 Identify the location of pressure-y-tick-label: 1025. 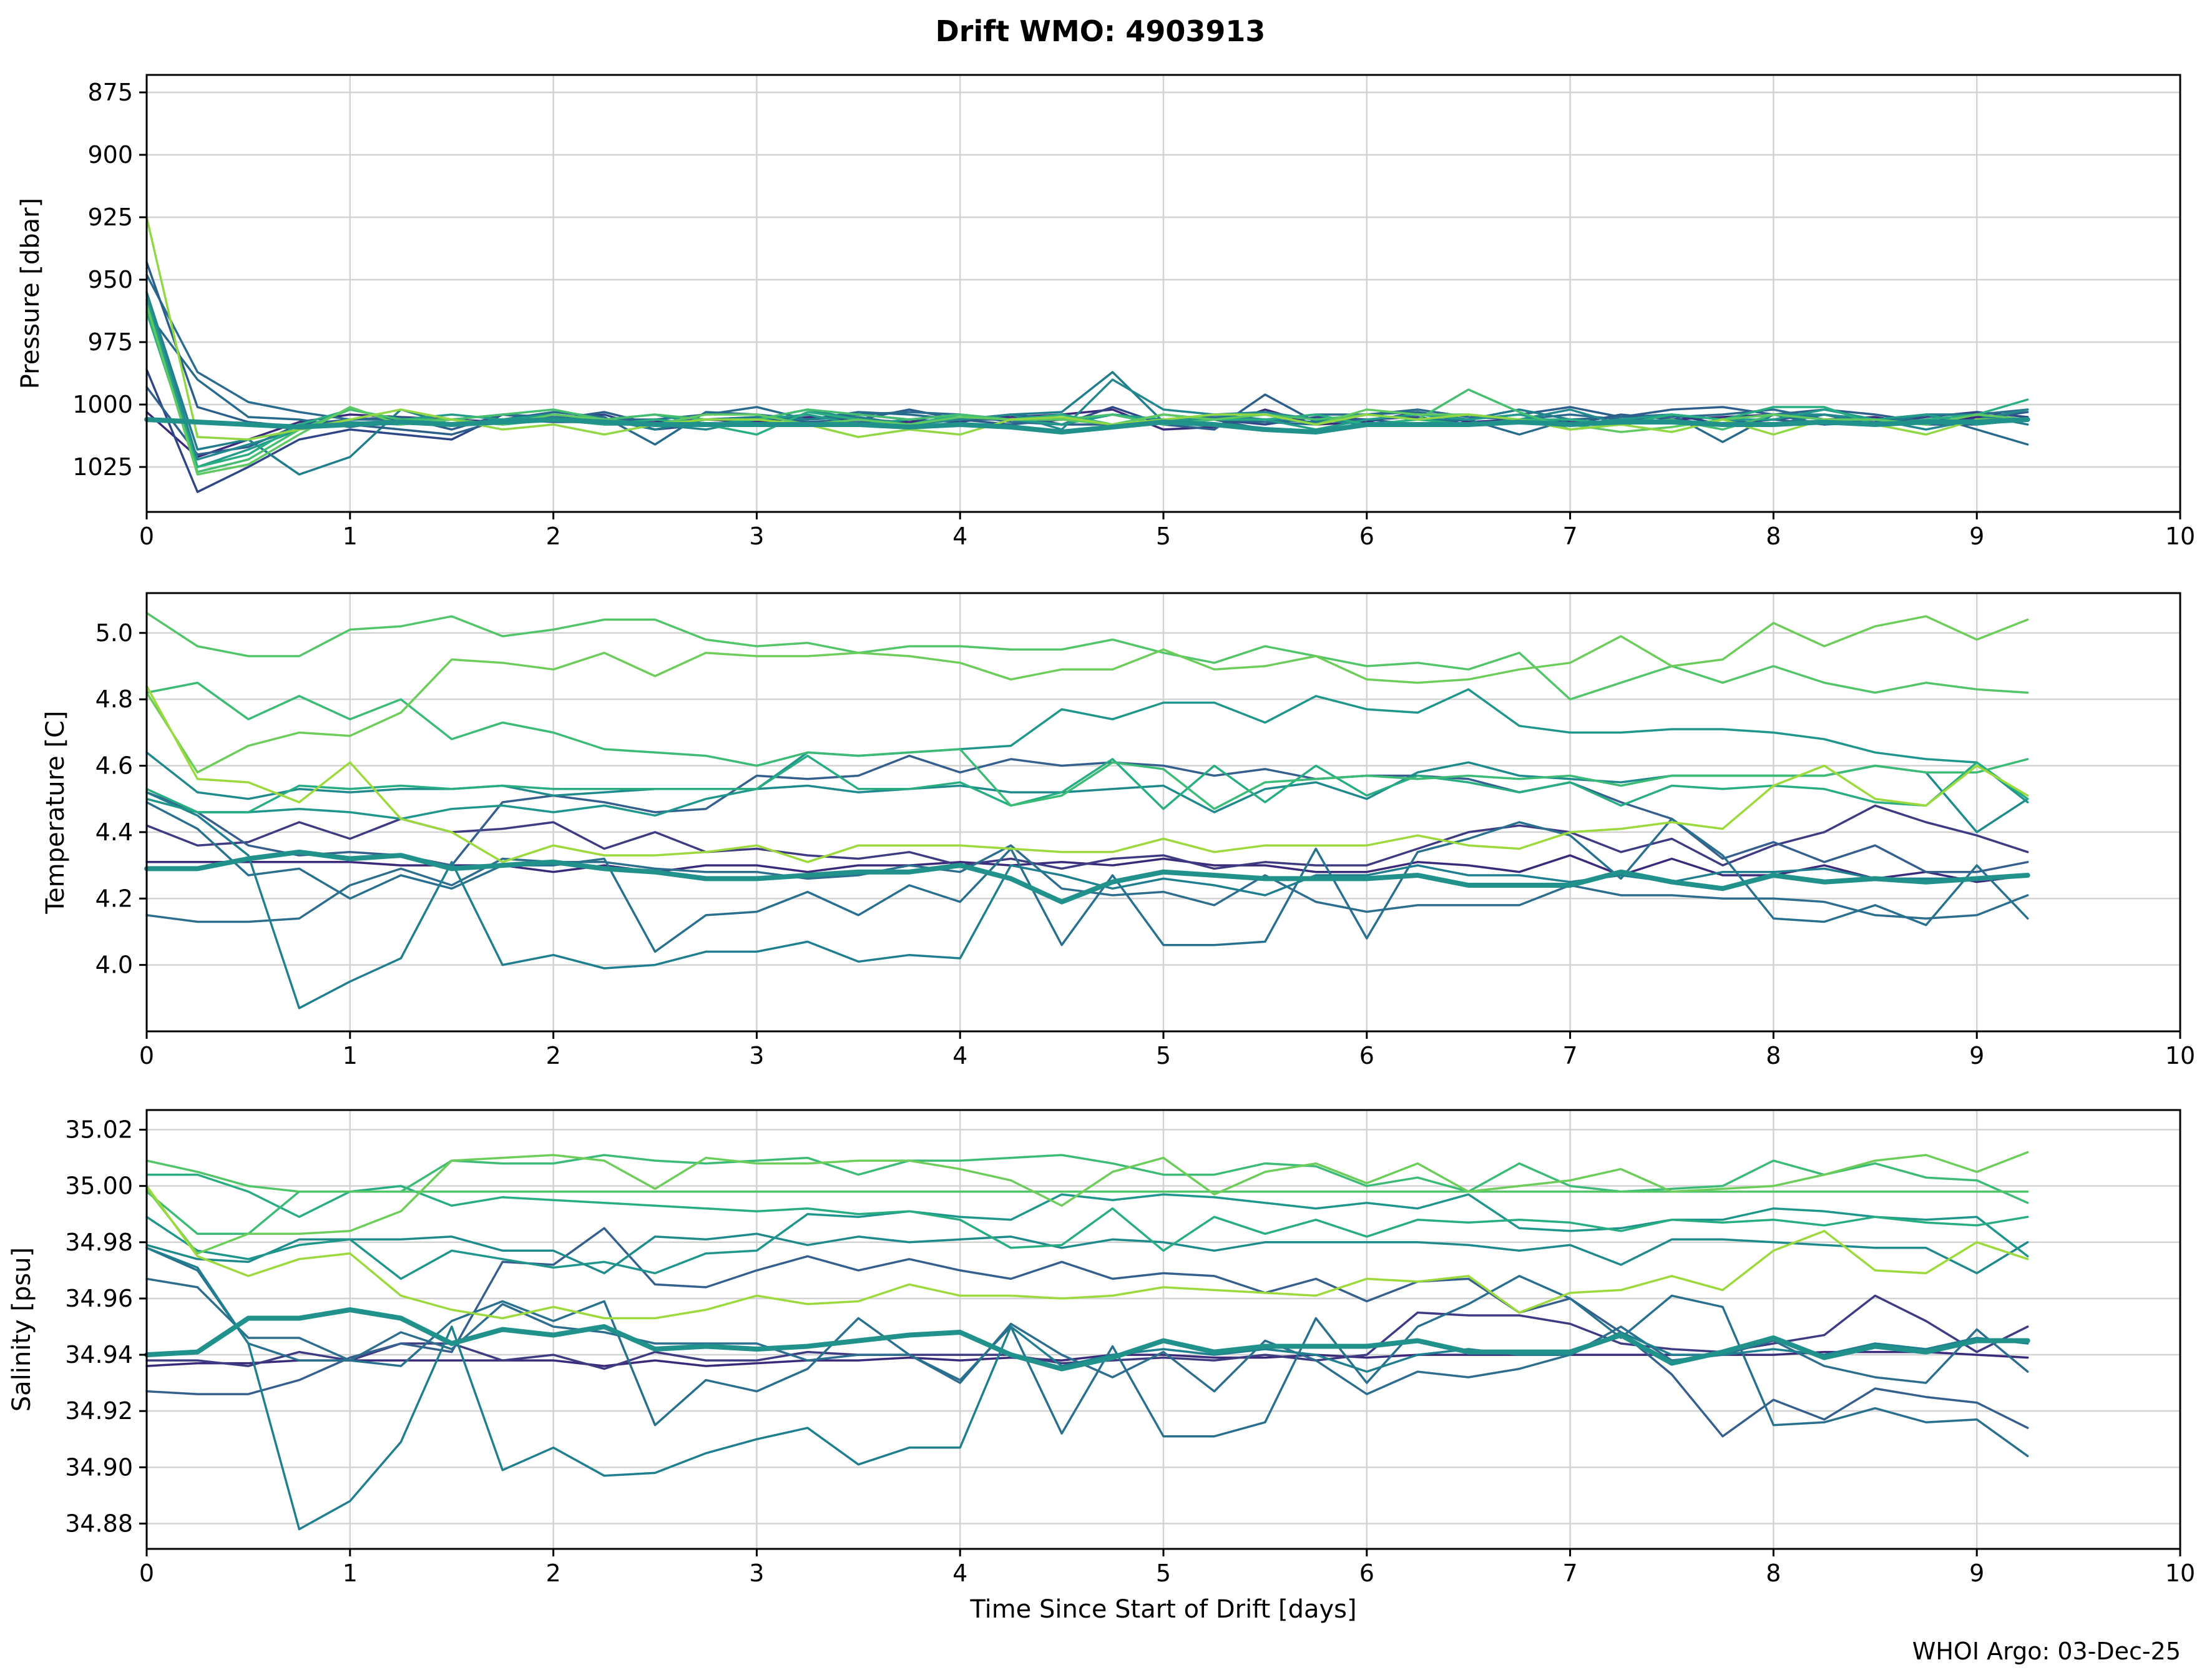
(102, 467).